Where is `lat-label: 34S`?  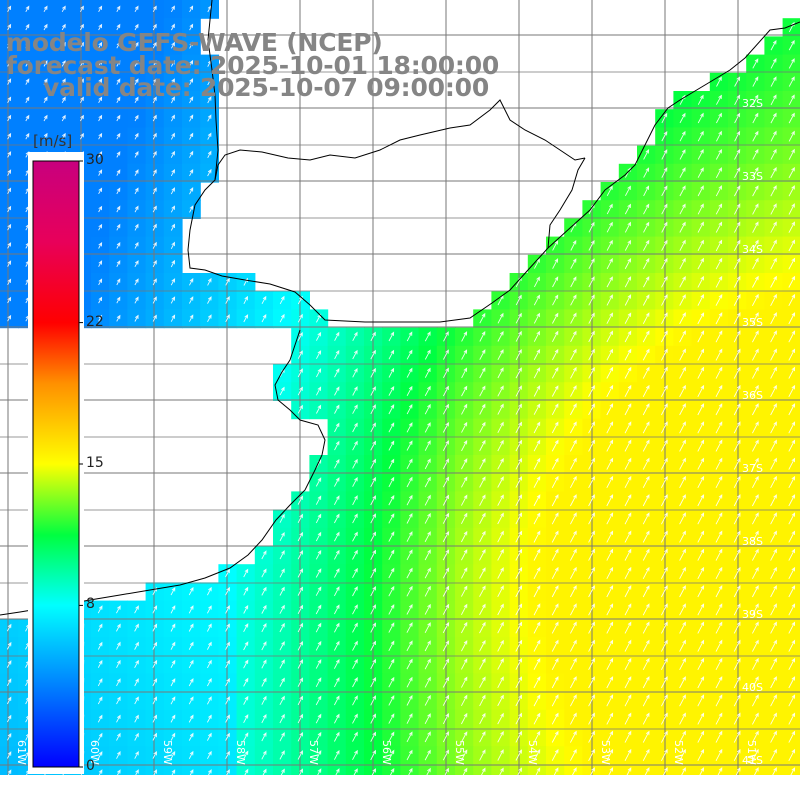 lat-label: 34S is located at coordinates (752, 249).